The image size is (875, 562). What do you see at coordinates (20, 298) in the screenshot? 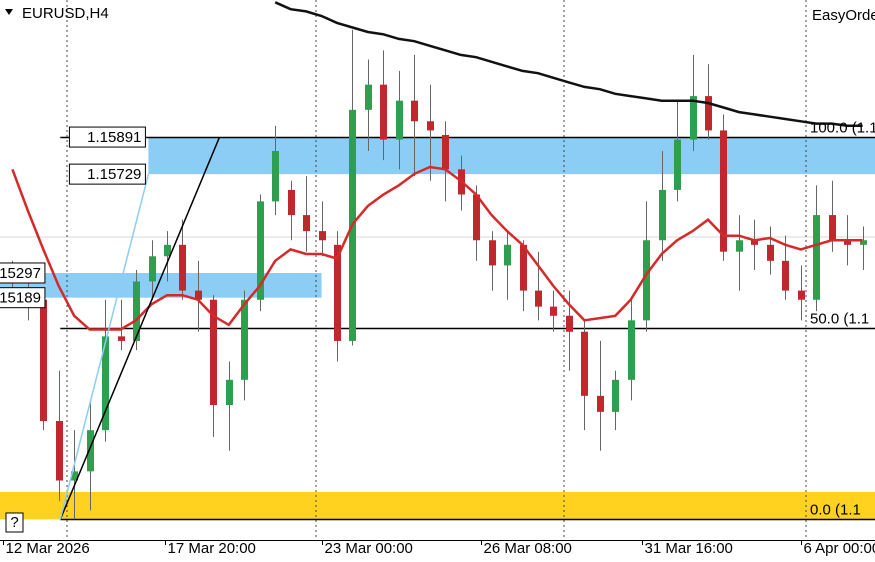
I see `price-label: 1.15189` at bounding box center [20, 298].